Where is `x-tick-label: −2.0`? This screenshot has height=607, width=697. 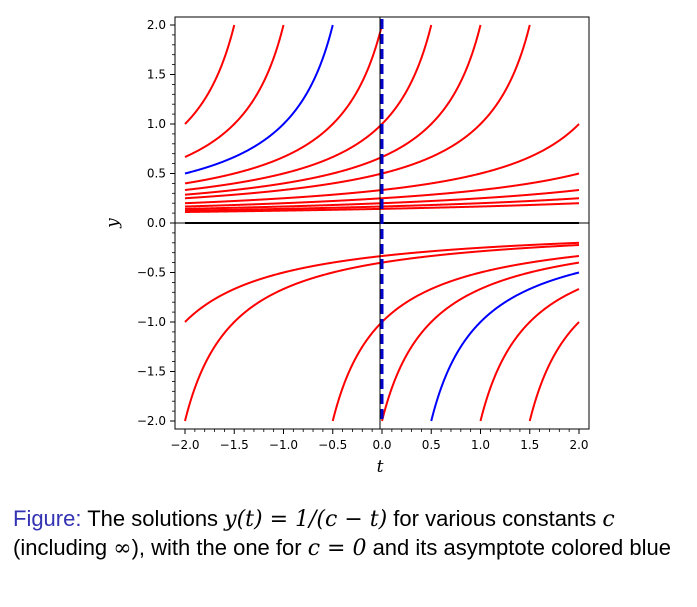
x-tick-label: −2.0 is located at coordinates (184, 445).